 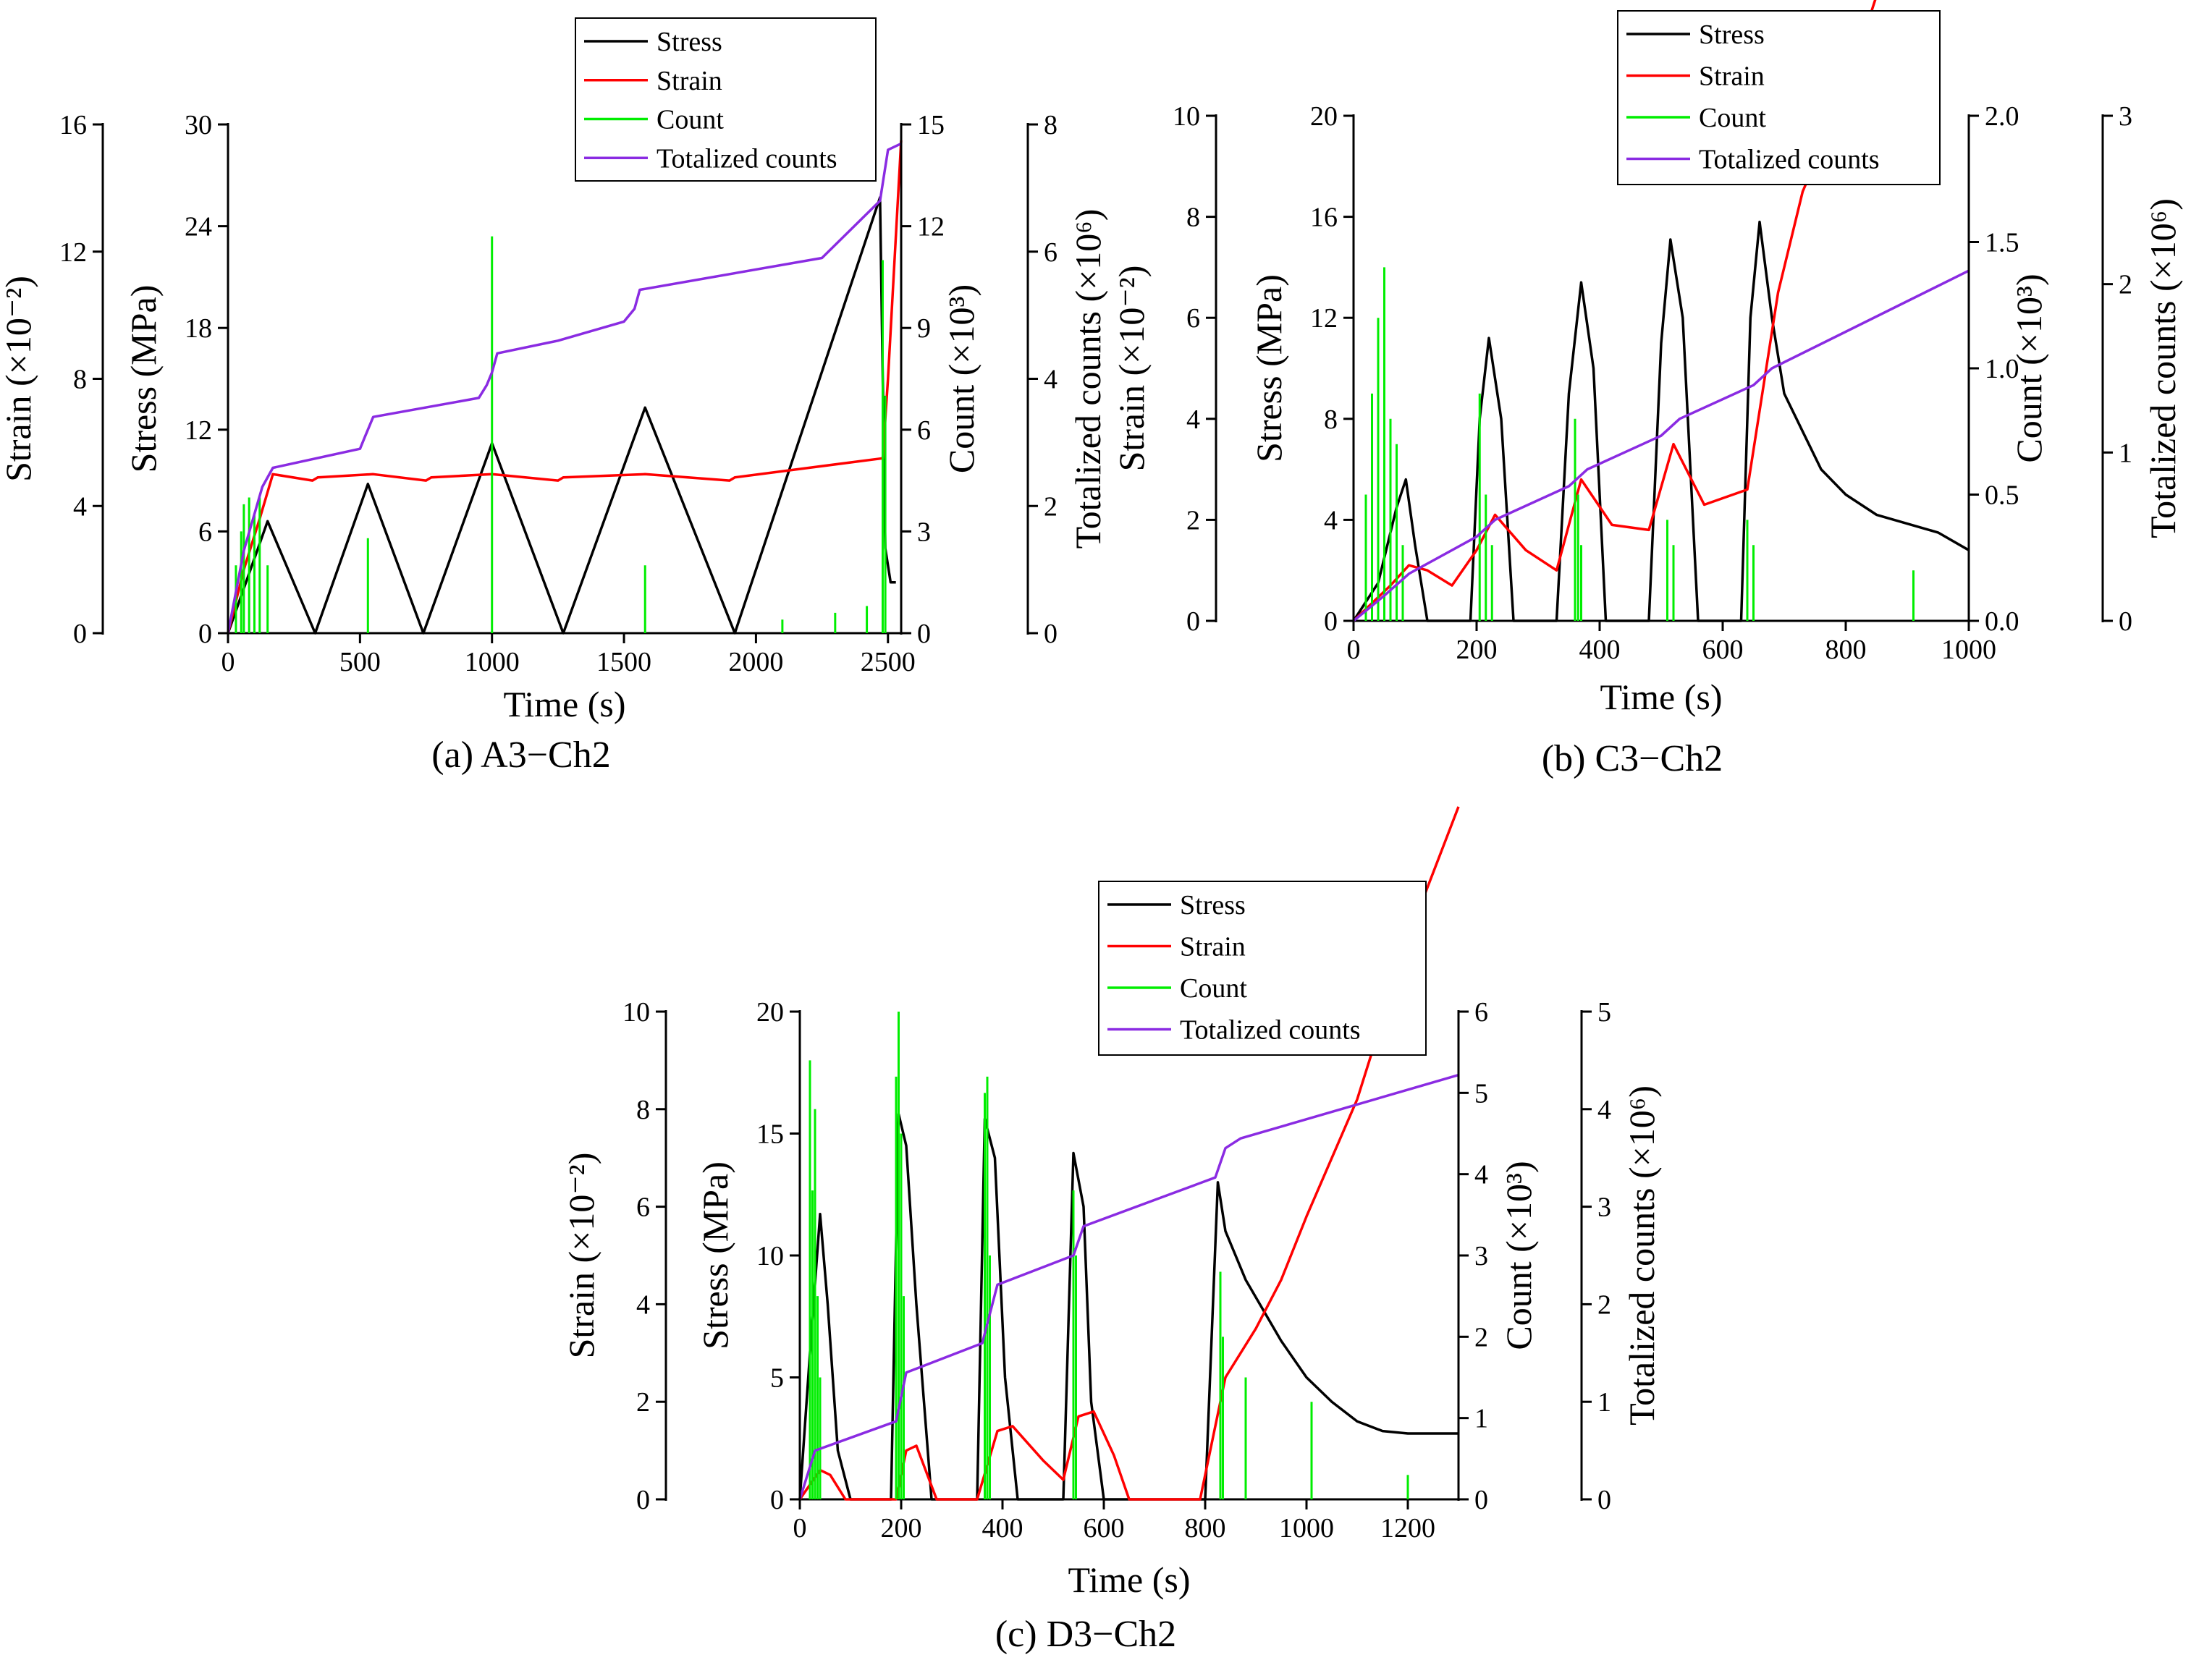 I want to click on stress-tick-label: 18, so click(x=199, y=328).